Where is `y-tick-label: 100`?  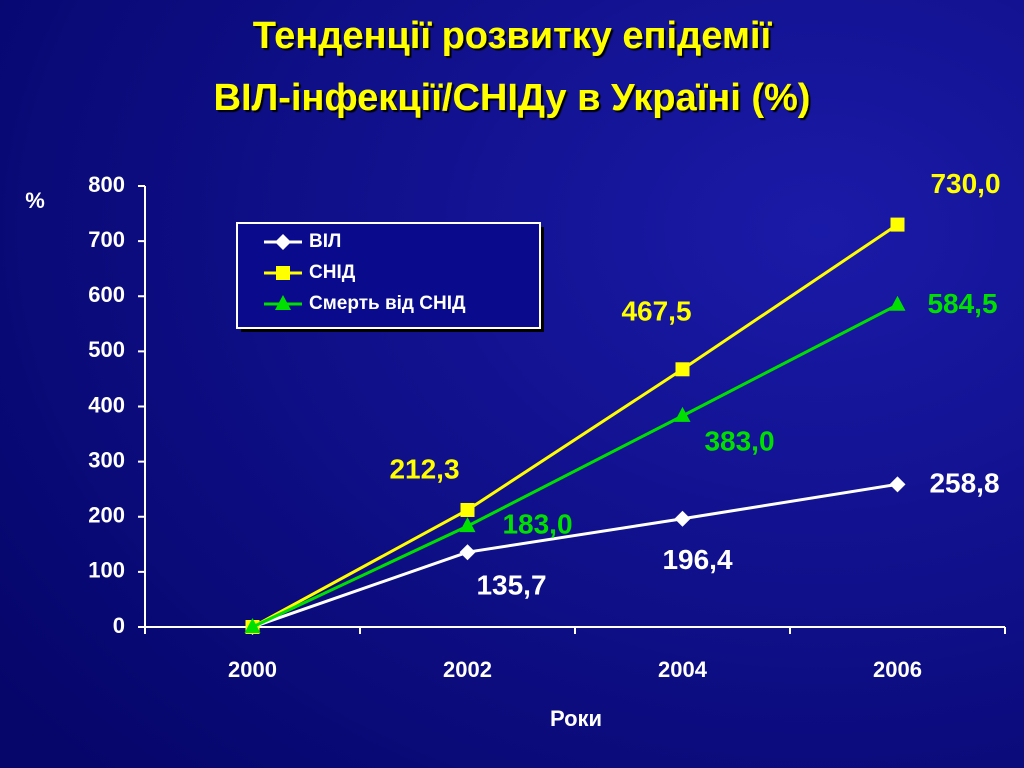
y-tick-label: 100 is located at coordinates (106, 570).